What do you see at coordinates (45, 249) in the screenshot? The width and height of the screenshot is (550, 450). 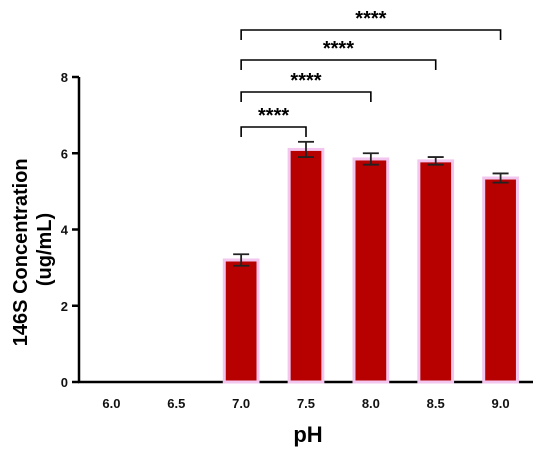 I see `y-axis-label-line2: (ug/mL)` at bounding box center [45, 249].